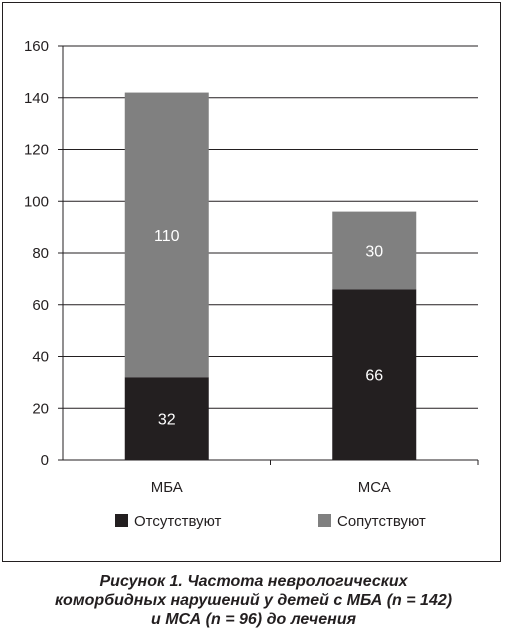  What do you see at coordinates (178, 521) in the screenshot?
I see `legend-label: Отсутствуют` at bounding box center [178, 521].